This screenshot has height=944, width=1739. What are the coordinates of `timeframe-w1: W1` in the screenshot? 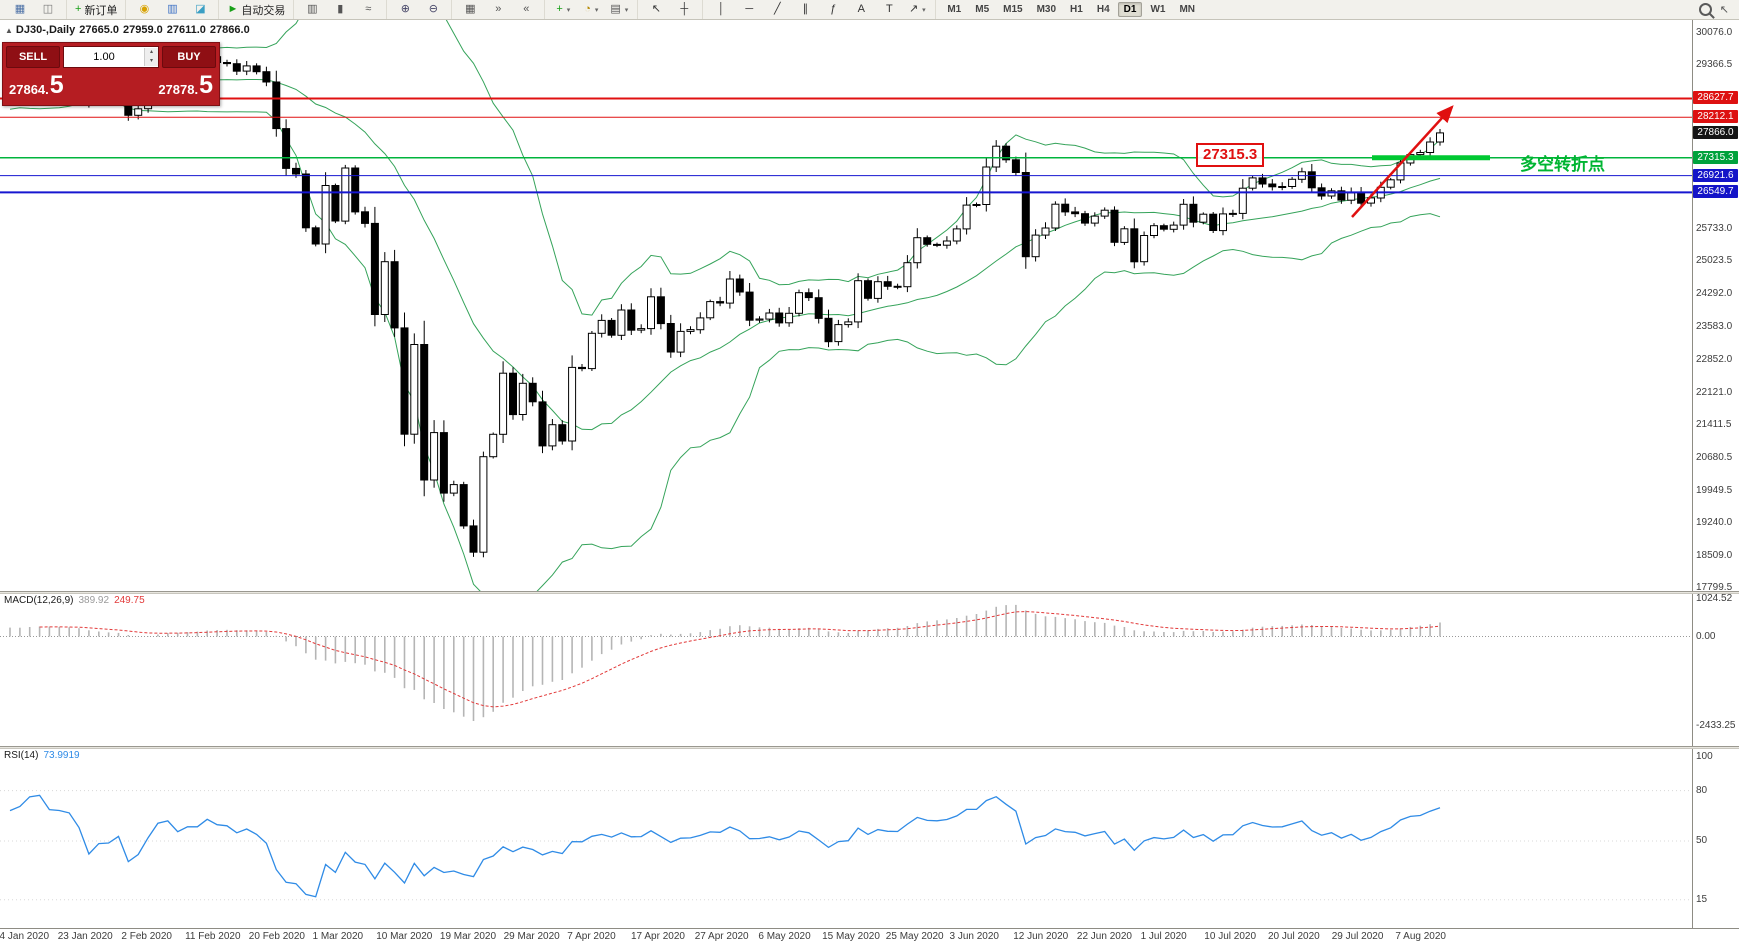 It's located at (1158, 9).